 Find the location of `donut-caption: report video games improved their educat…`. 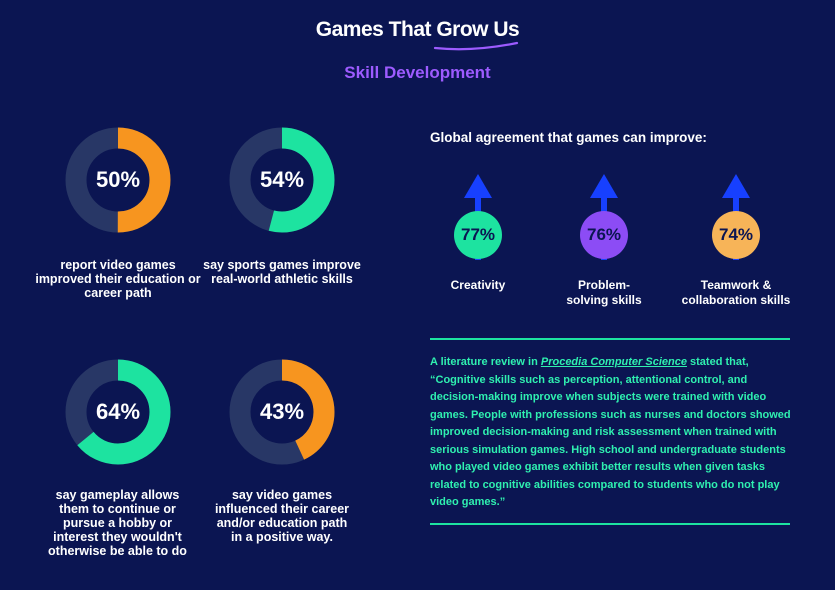

donut-caption: report video games improved their educat… is located at coordinates (118, 279).